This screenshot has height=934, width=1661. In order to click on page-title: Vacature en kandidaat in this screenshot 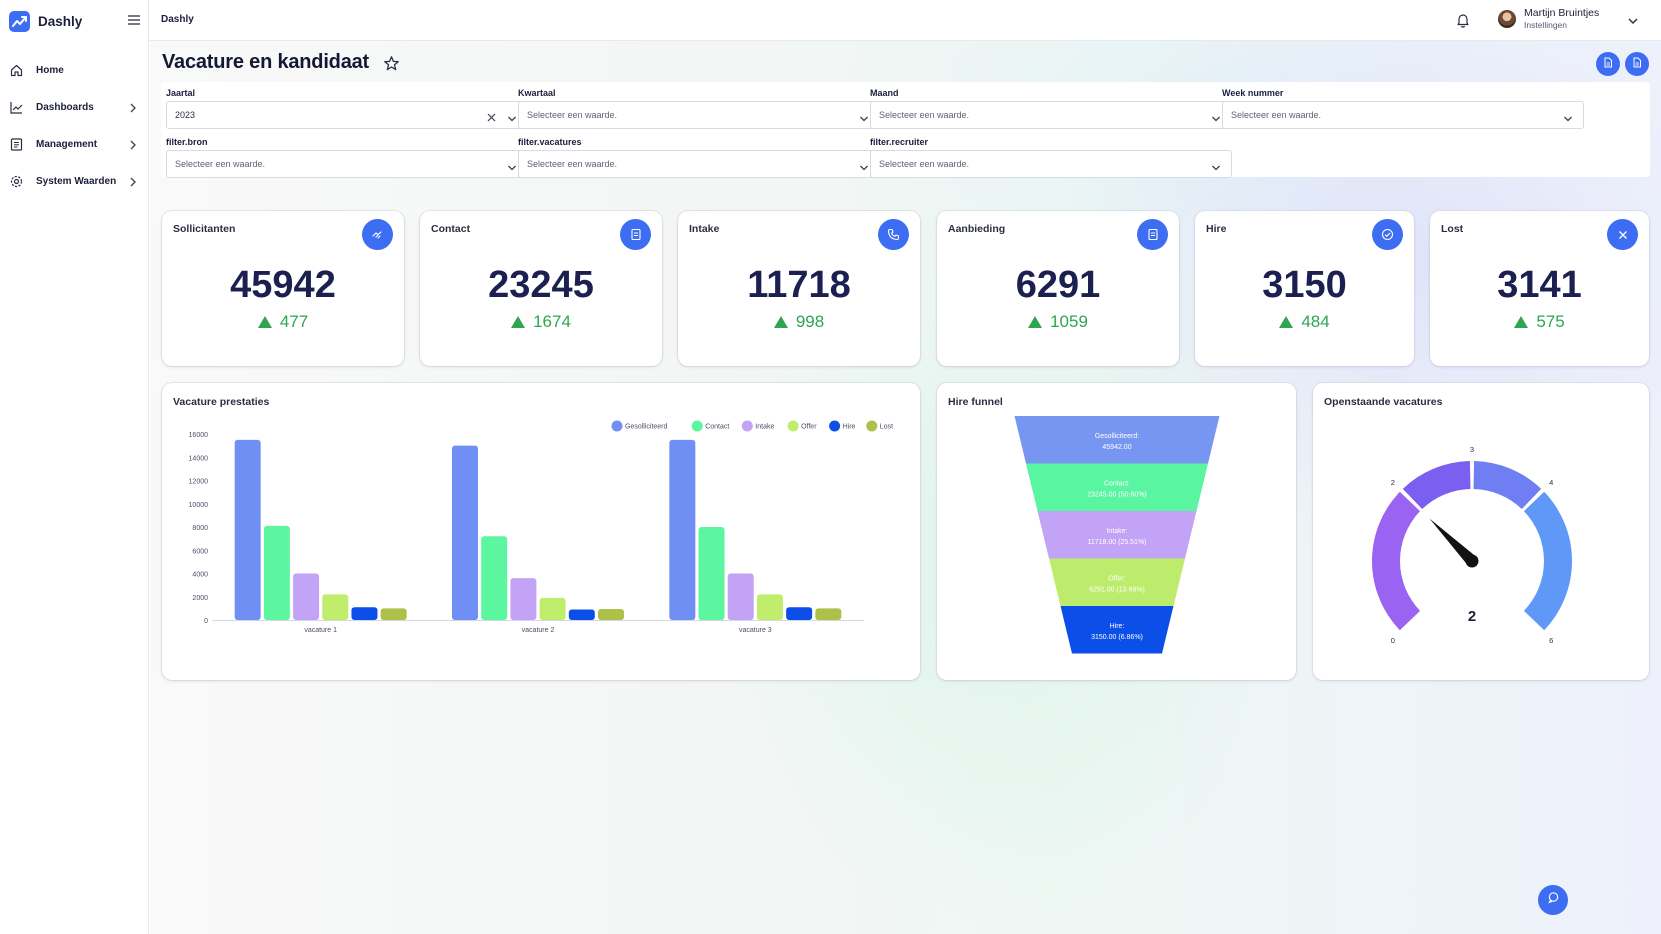, I will do `click(266, 62)`.